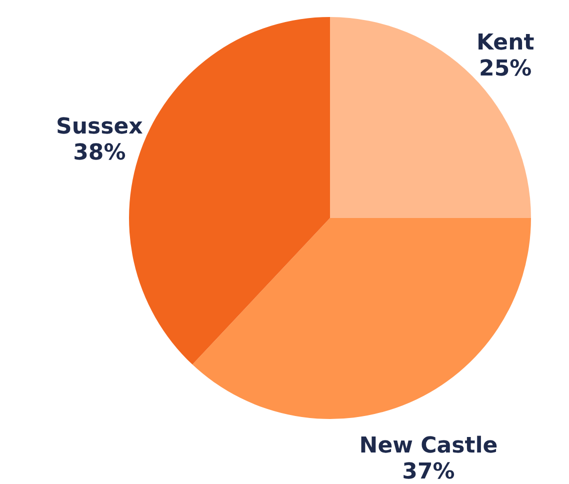  What do you see at coordinates (428, 446) in the screenshot?
I see `slice-label: New Castle` at bounding box center [428, 446].